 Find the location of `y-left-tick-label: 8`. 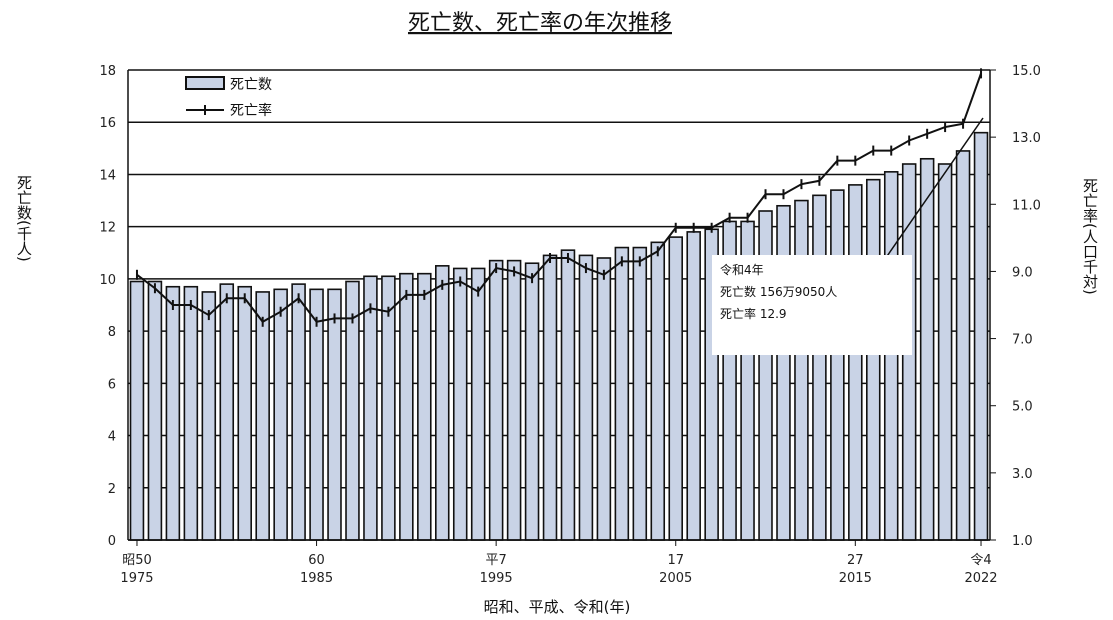

y-left-tick-label: 8 is located at coordinates (112, 332).